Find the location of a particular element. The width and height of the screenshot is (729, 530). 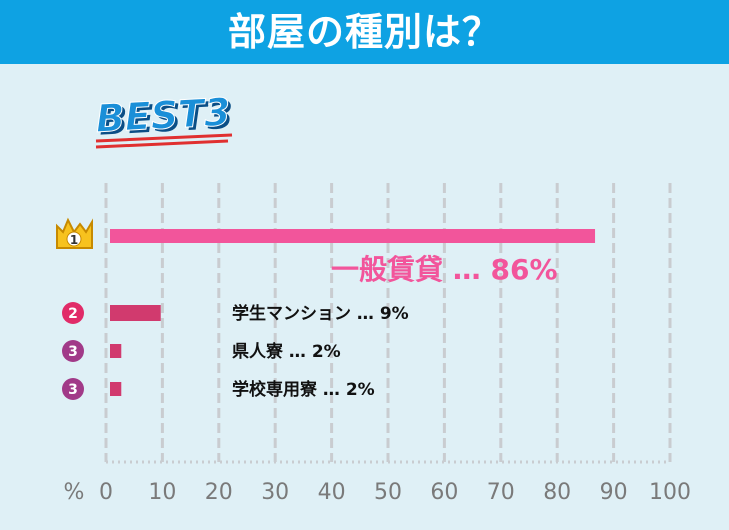

category-label: 学生マンション is located at coordinates (291, 313).